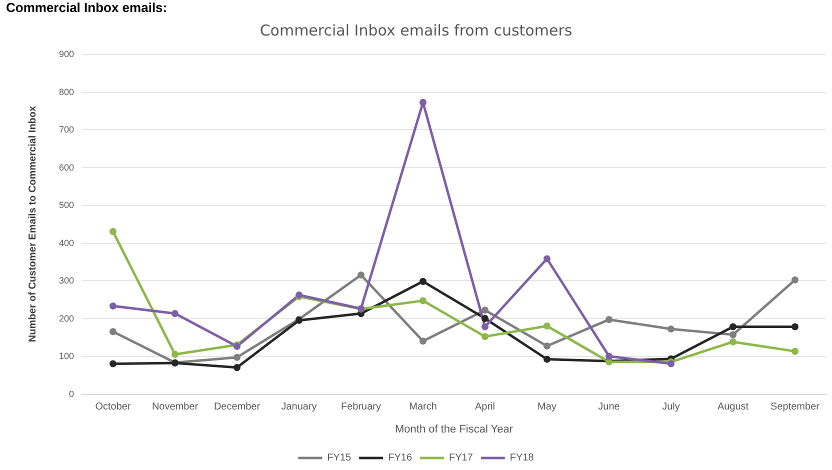  What do you see at coordinates (522, 458) in the screenshot?
I see `legend-label: FY18` at bounding box center [522, 458].